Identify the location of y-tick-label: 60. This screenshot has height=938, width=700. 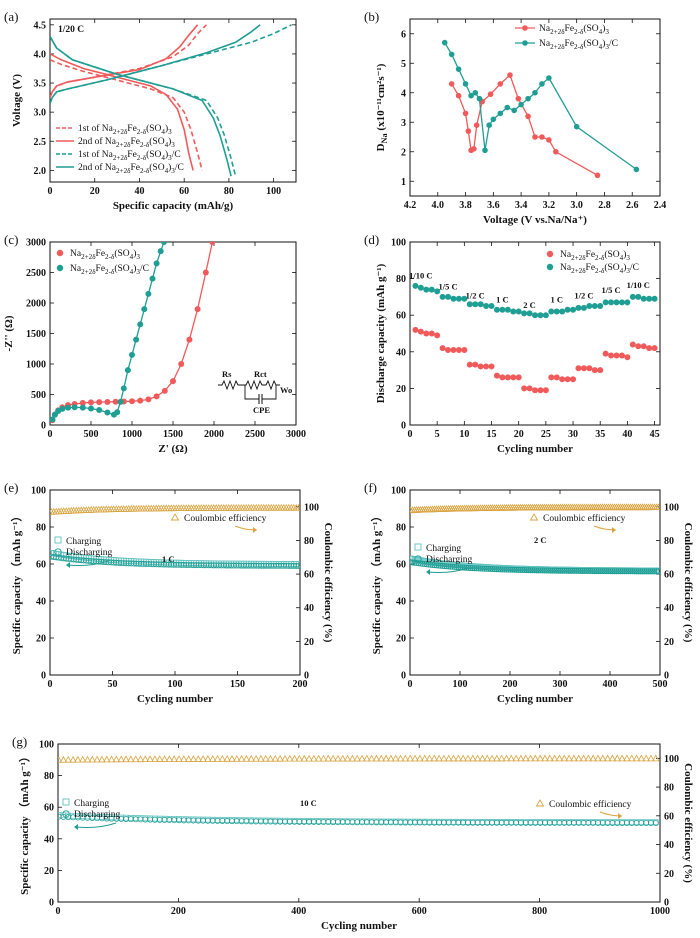
(41, 565).